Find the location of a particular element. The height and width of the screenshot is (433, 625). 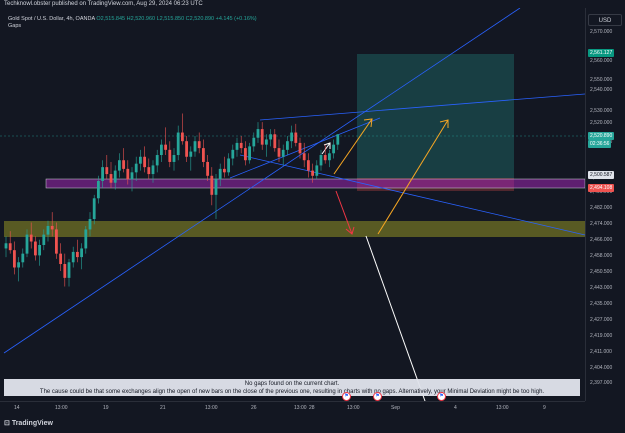

price-tick: 2,540.000 is located at coordinates (601, 90).